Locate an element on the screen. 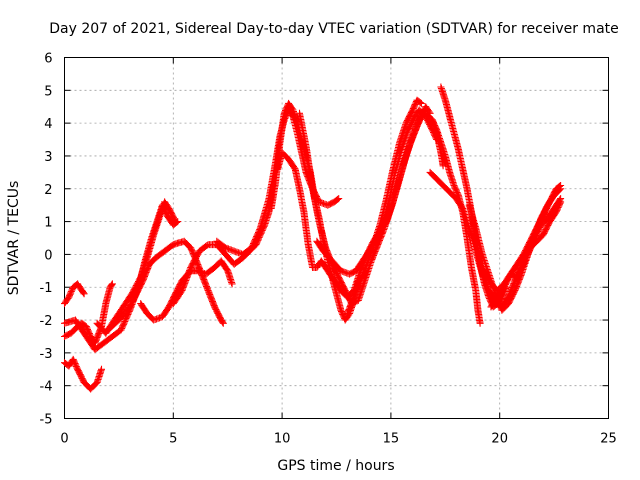 This screenshot has height=480, width=640. x-tick-label: 20 is located at coordinates (499, 439).